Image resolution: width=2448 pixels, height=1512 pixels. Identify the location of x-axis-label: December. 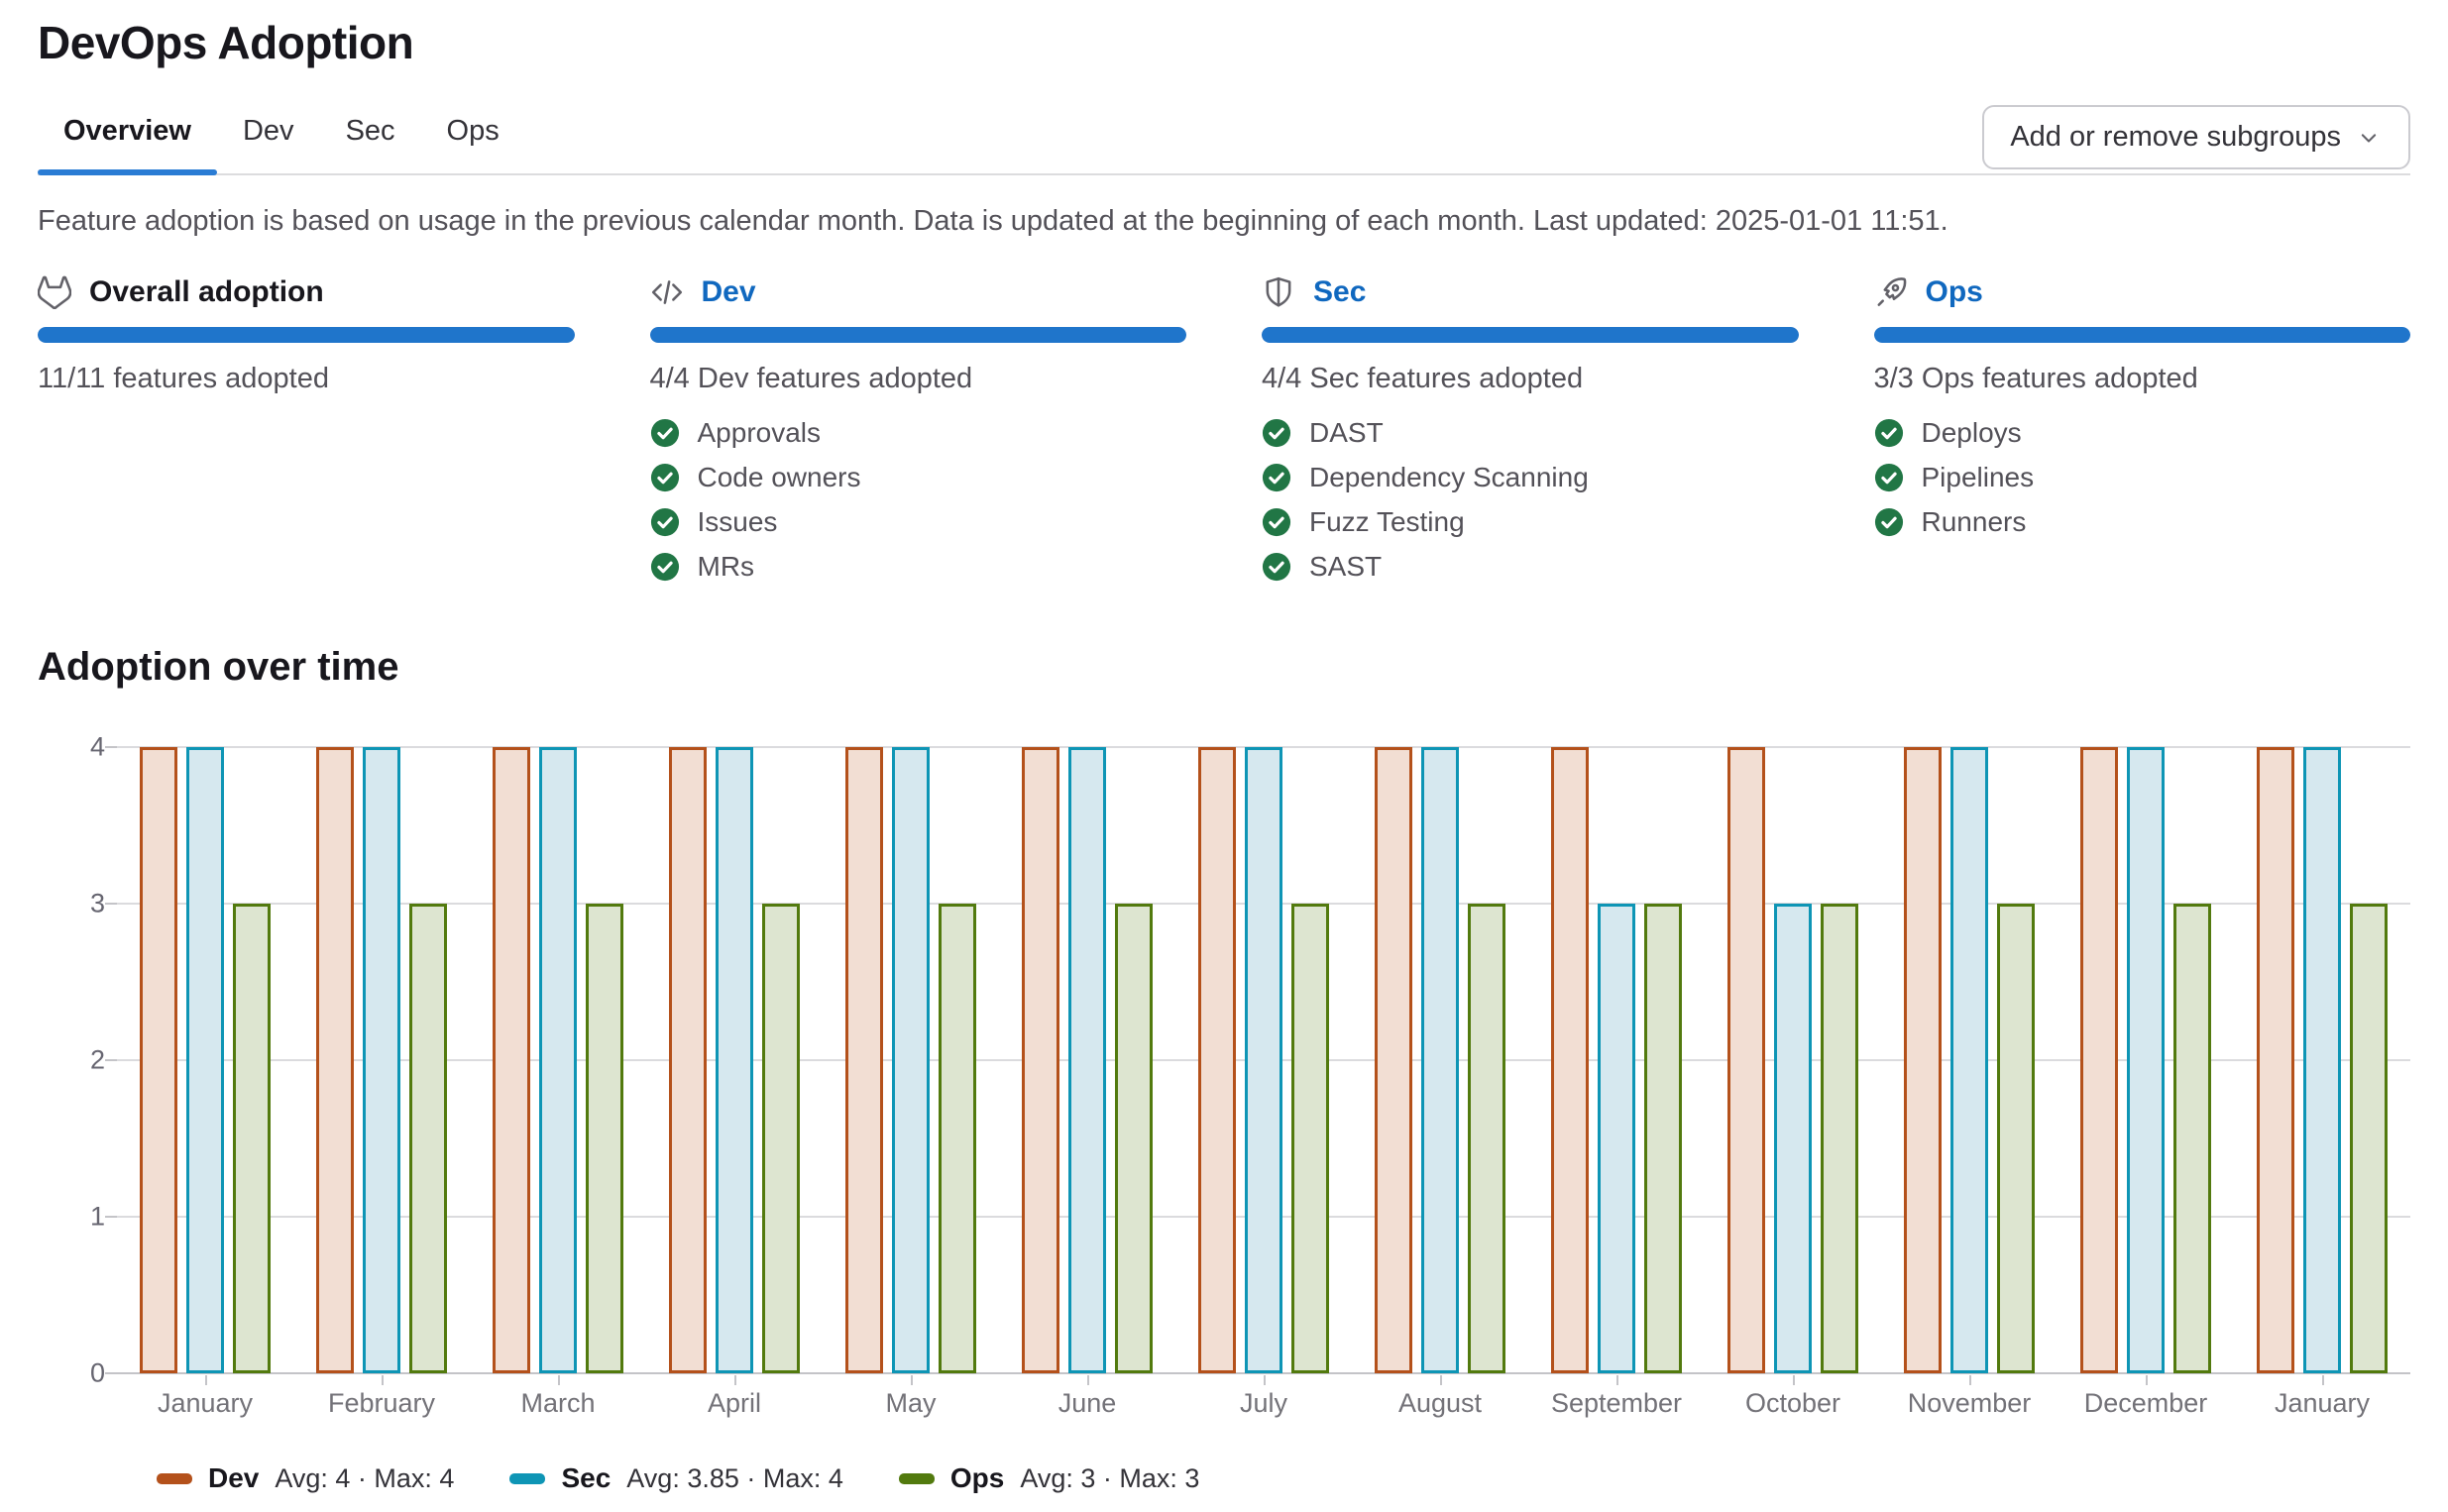
(2145, 1403).